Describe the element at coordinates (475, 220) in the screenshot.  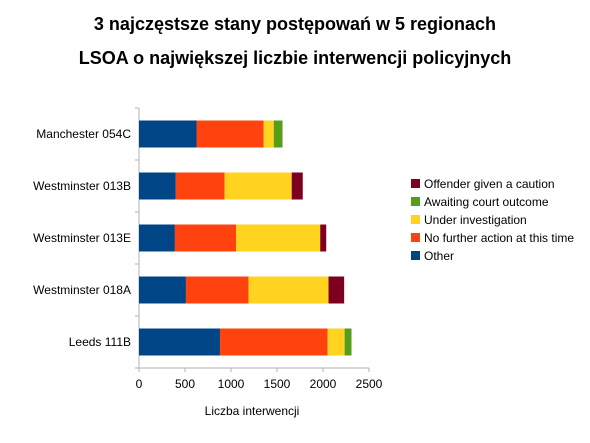
I see `legend-label: Under investigation` at that location.